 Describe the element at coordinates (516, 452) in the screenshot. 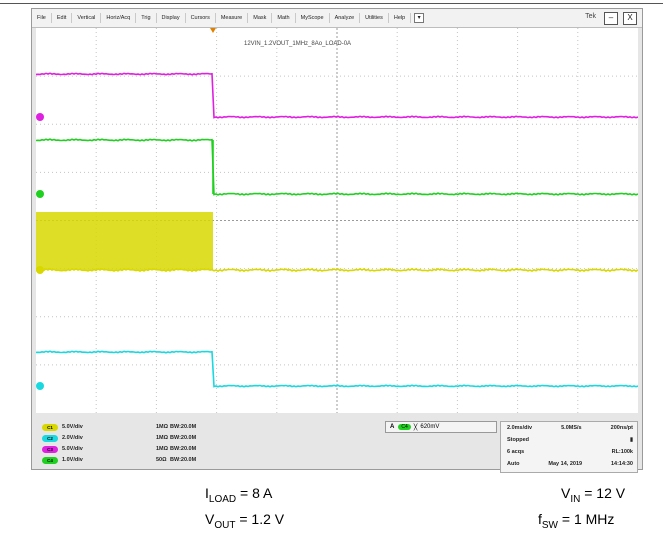

I see `acq-count: 6 acqs` at that location.